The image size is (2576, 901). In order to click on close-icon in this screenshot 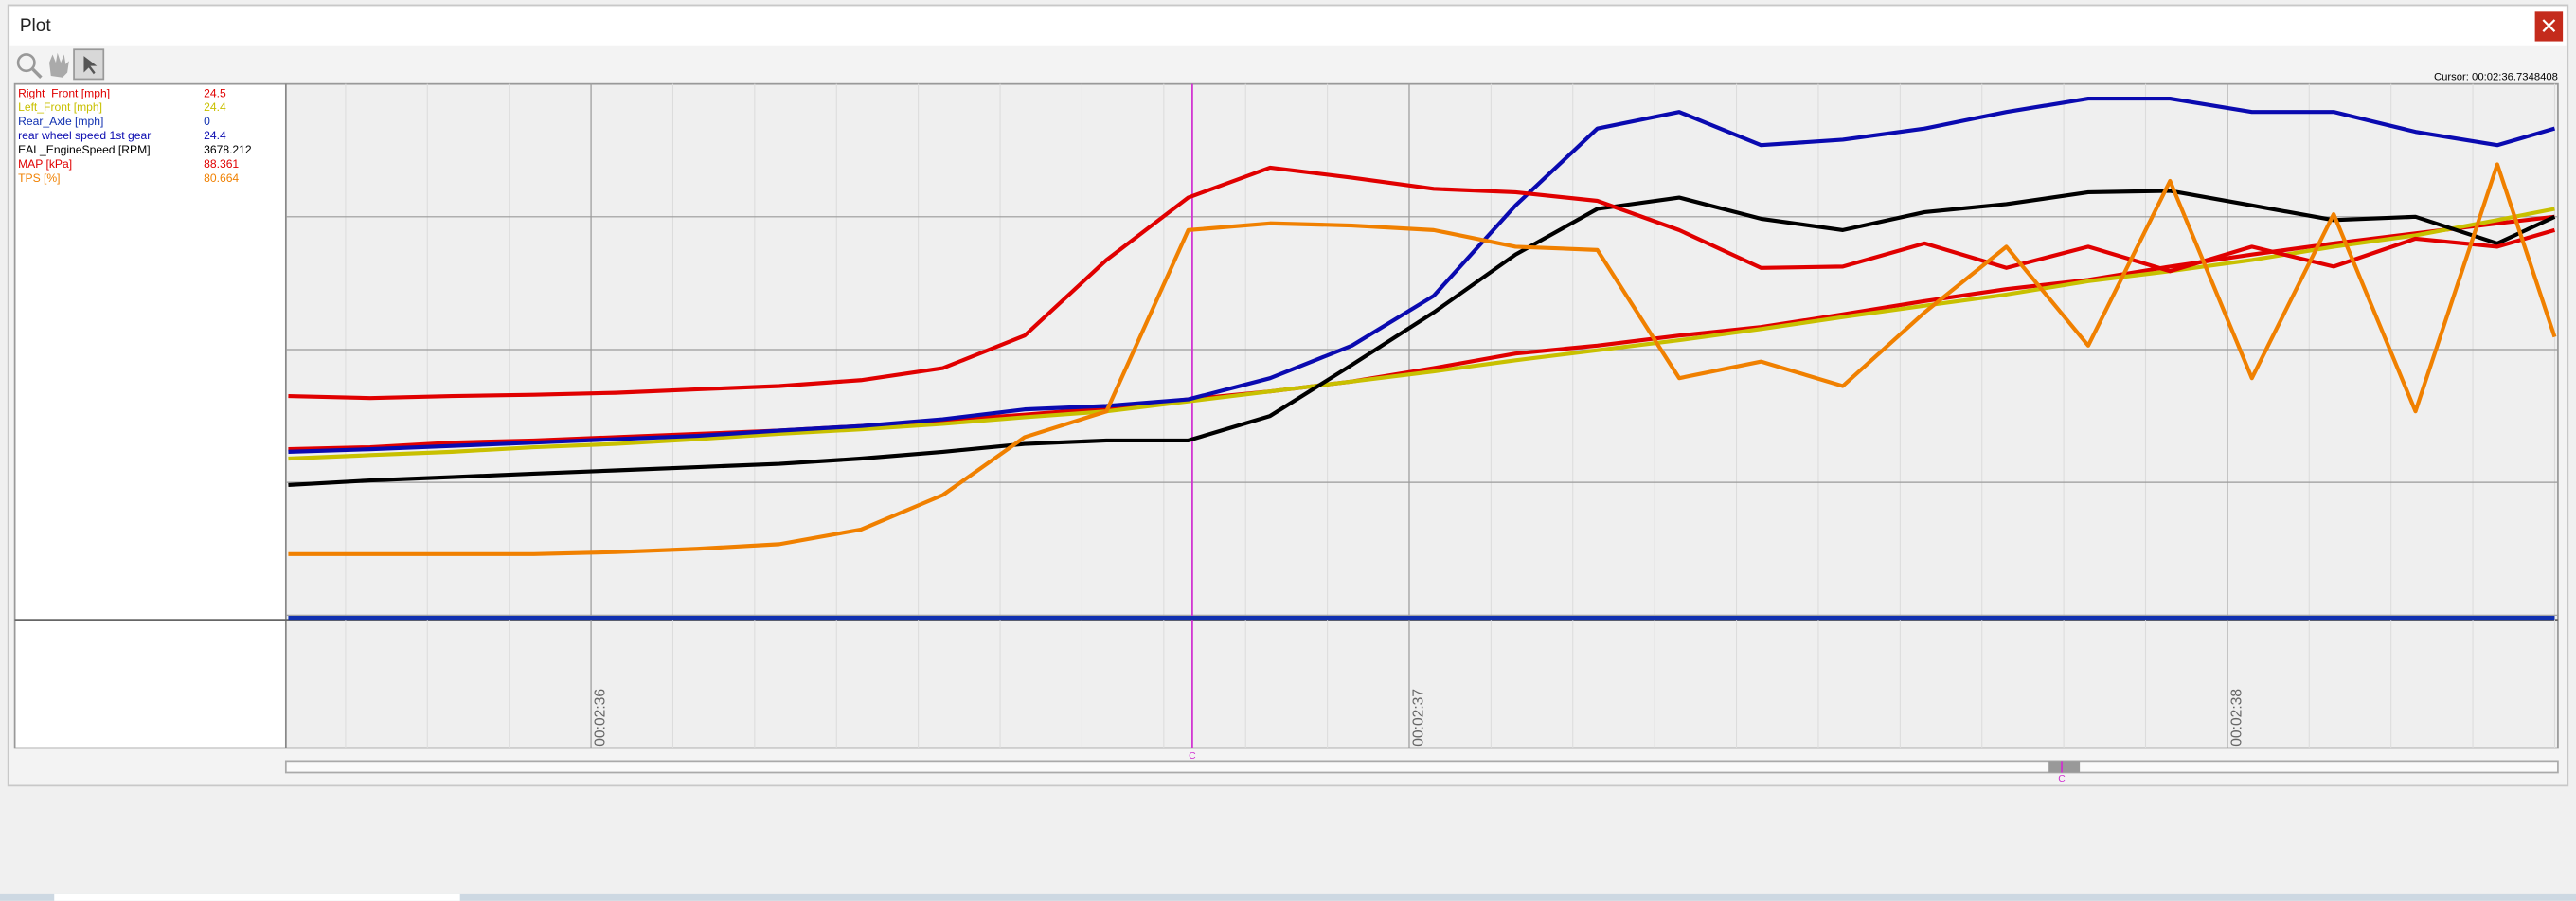, I will do `click(2549, 25)`.